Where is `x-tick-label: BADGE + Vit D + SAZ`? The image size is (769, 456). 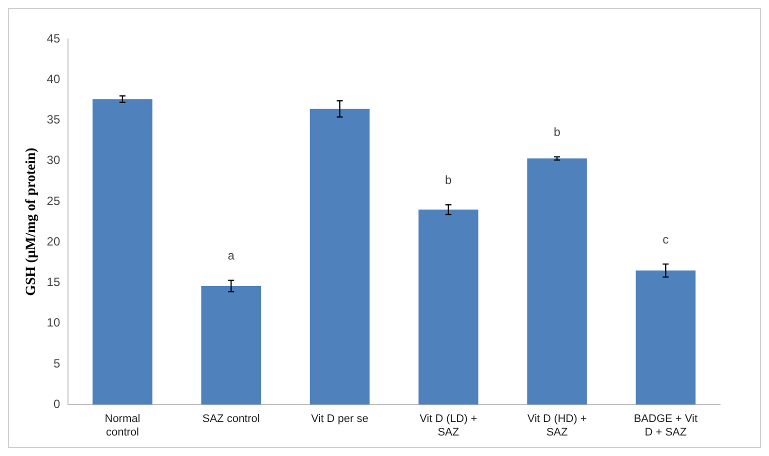 x-tick-label: BADGE + Vit D + SAZ is located at coordinates (666, 425).